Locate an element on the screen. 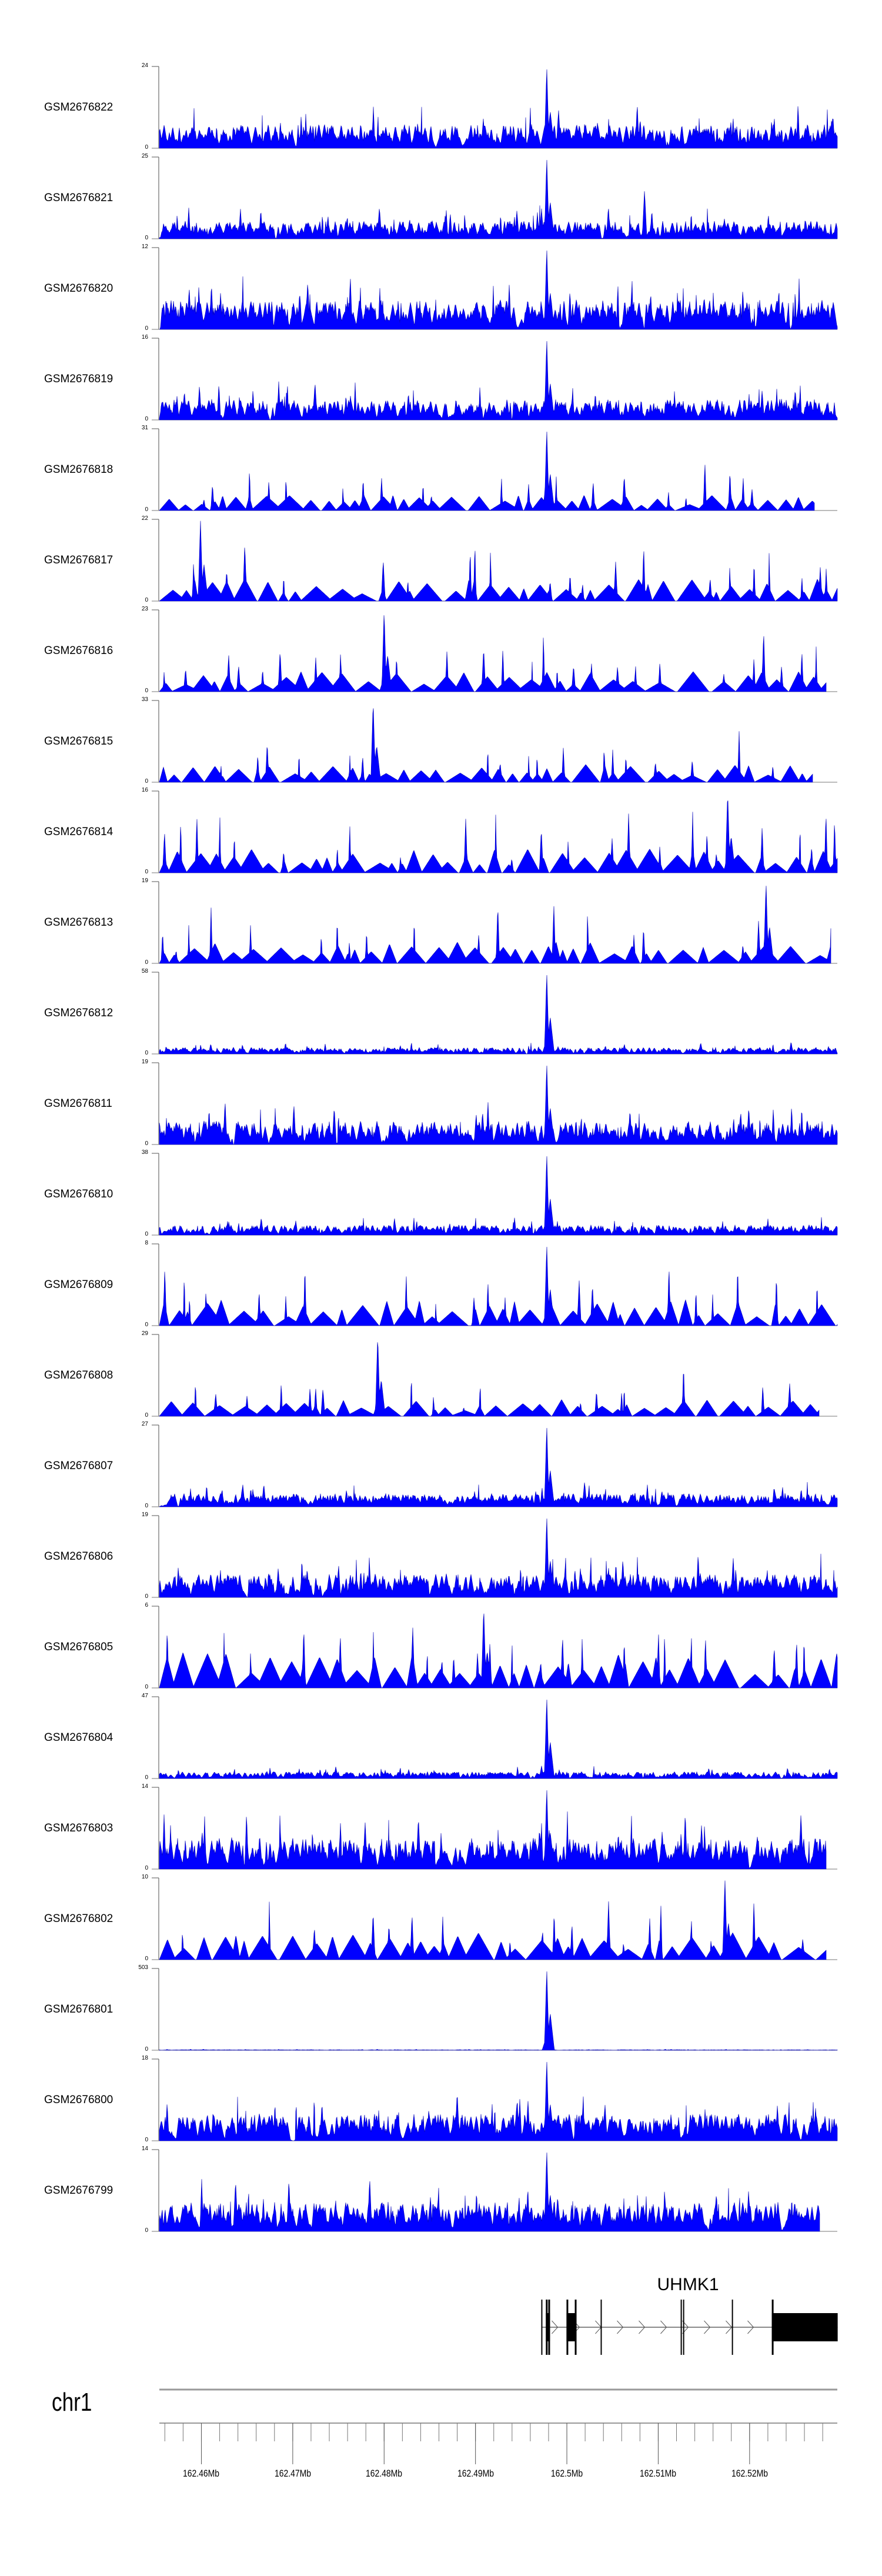 The height and width of the screenshot is (2576, 882). y-tick-label: 6 is located at coordinates (146, 1605).